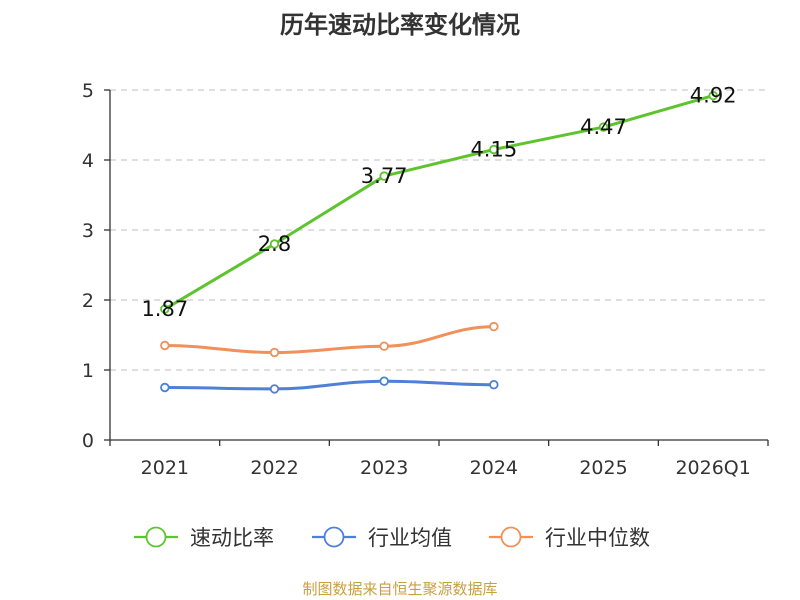 The width and height of the screenshot is (800, 600). Describe the element at coordinates (274, 468) in the screenshot. I see `x-tick-label: 2022` at that location.